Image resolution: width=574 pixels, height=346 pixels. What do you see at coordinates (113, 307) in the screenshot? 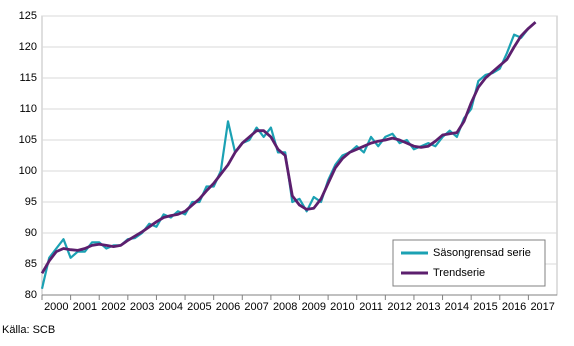
I see `x-tick-label: 2002` at bounding box center [113, 307].